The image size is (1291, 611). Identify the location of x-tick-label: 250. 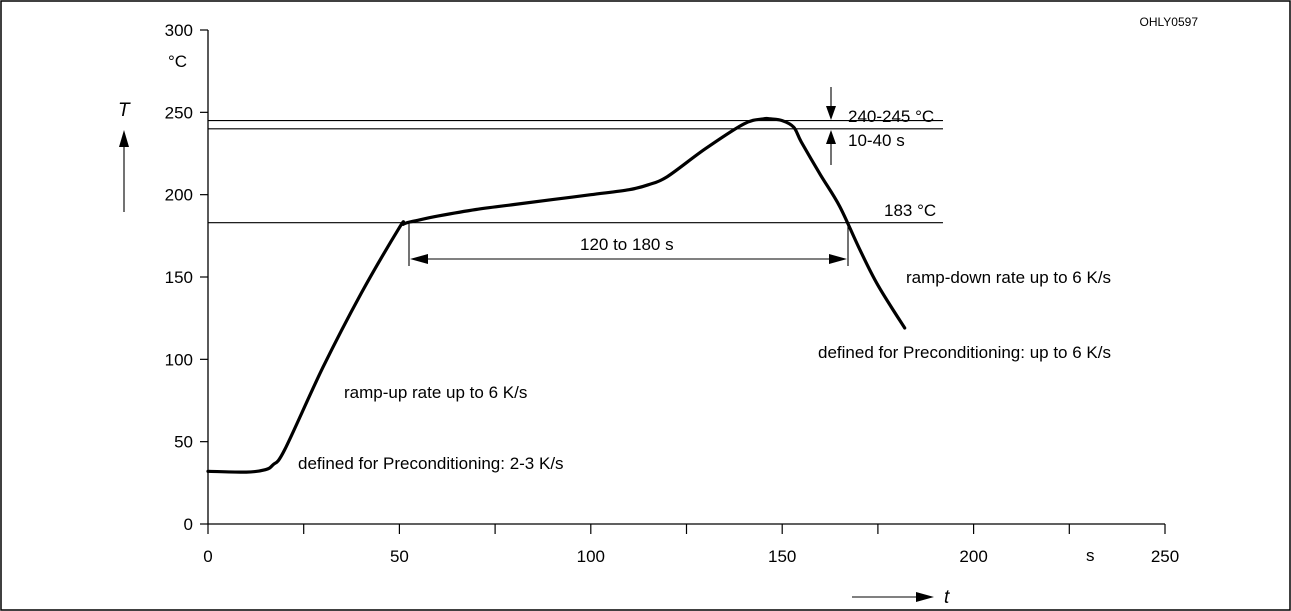
(1165, 556).